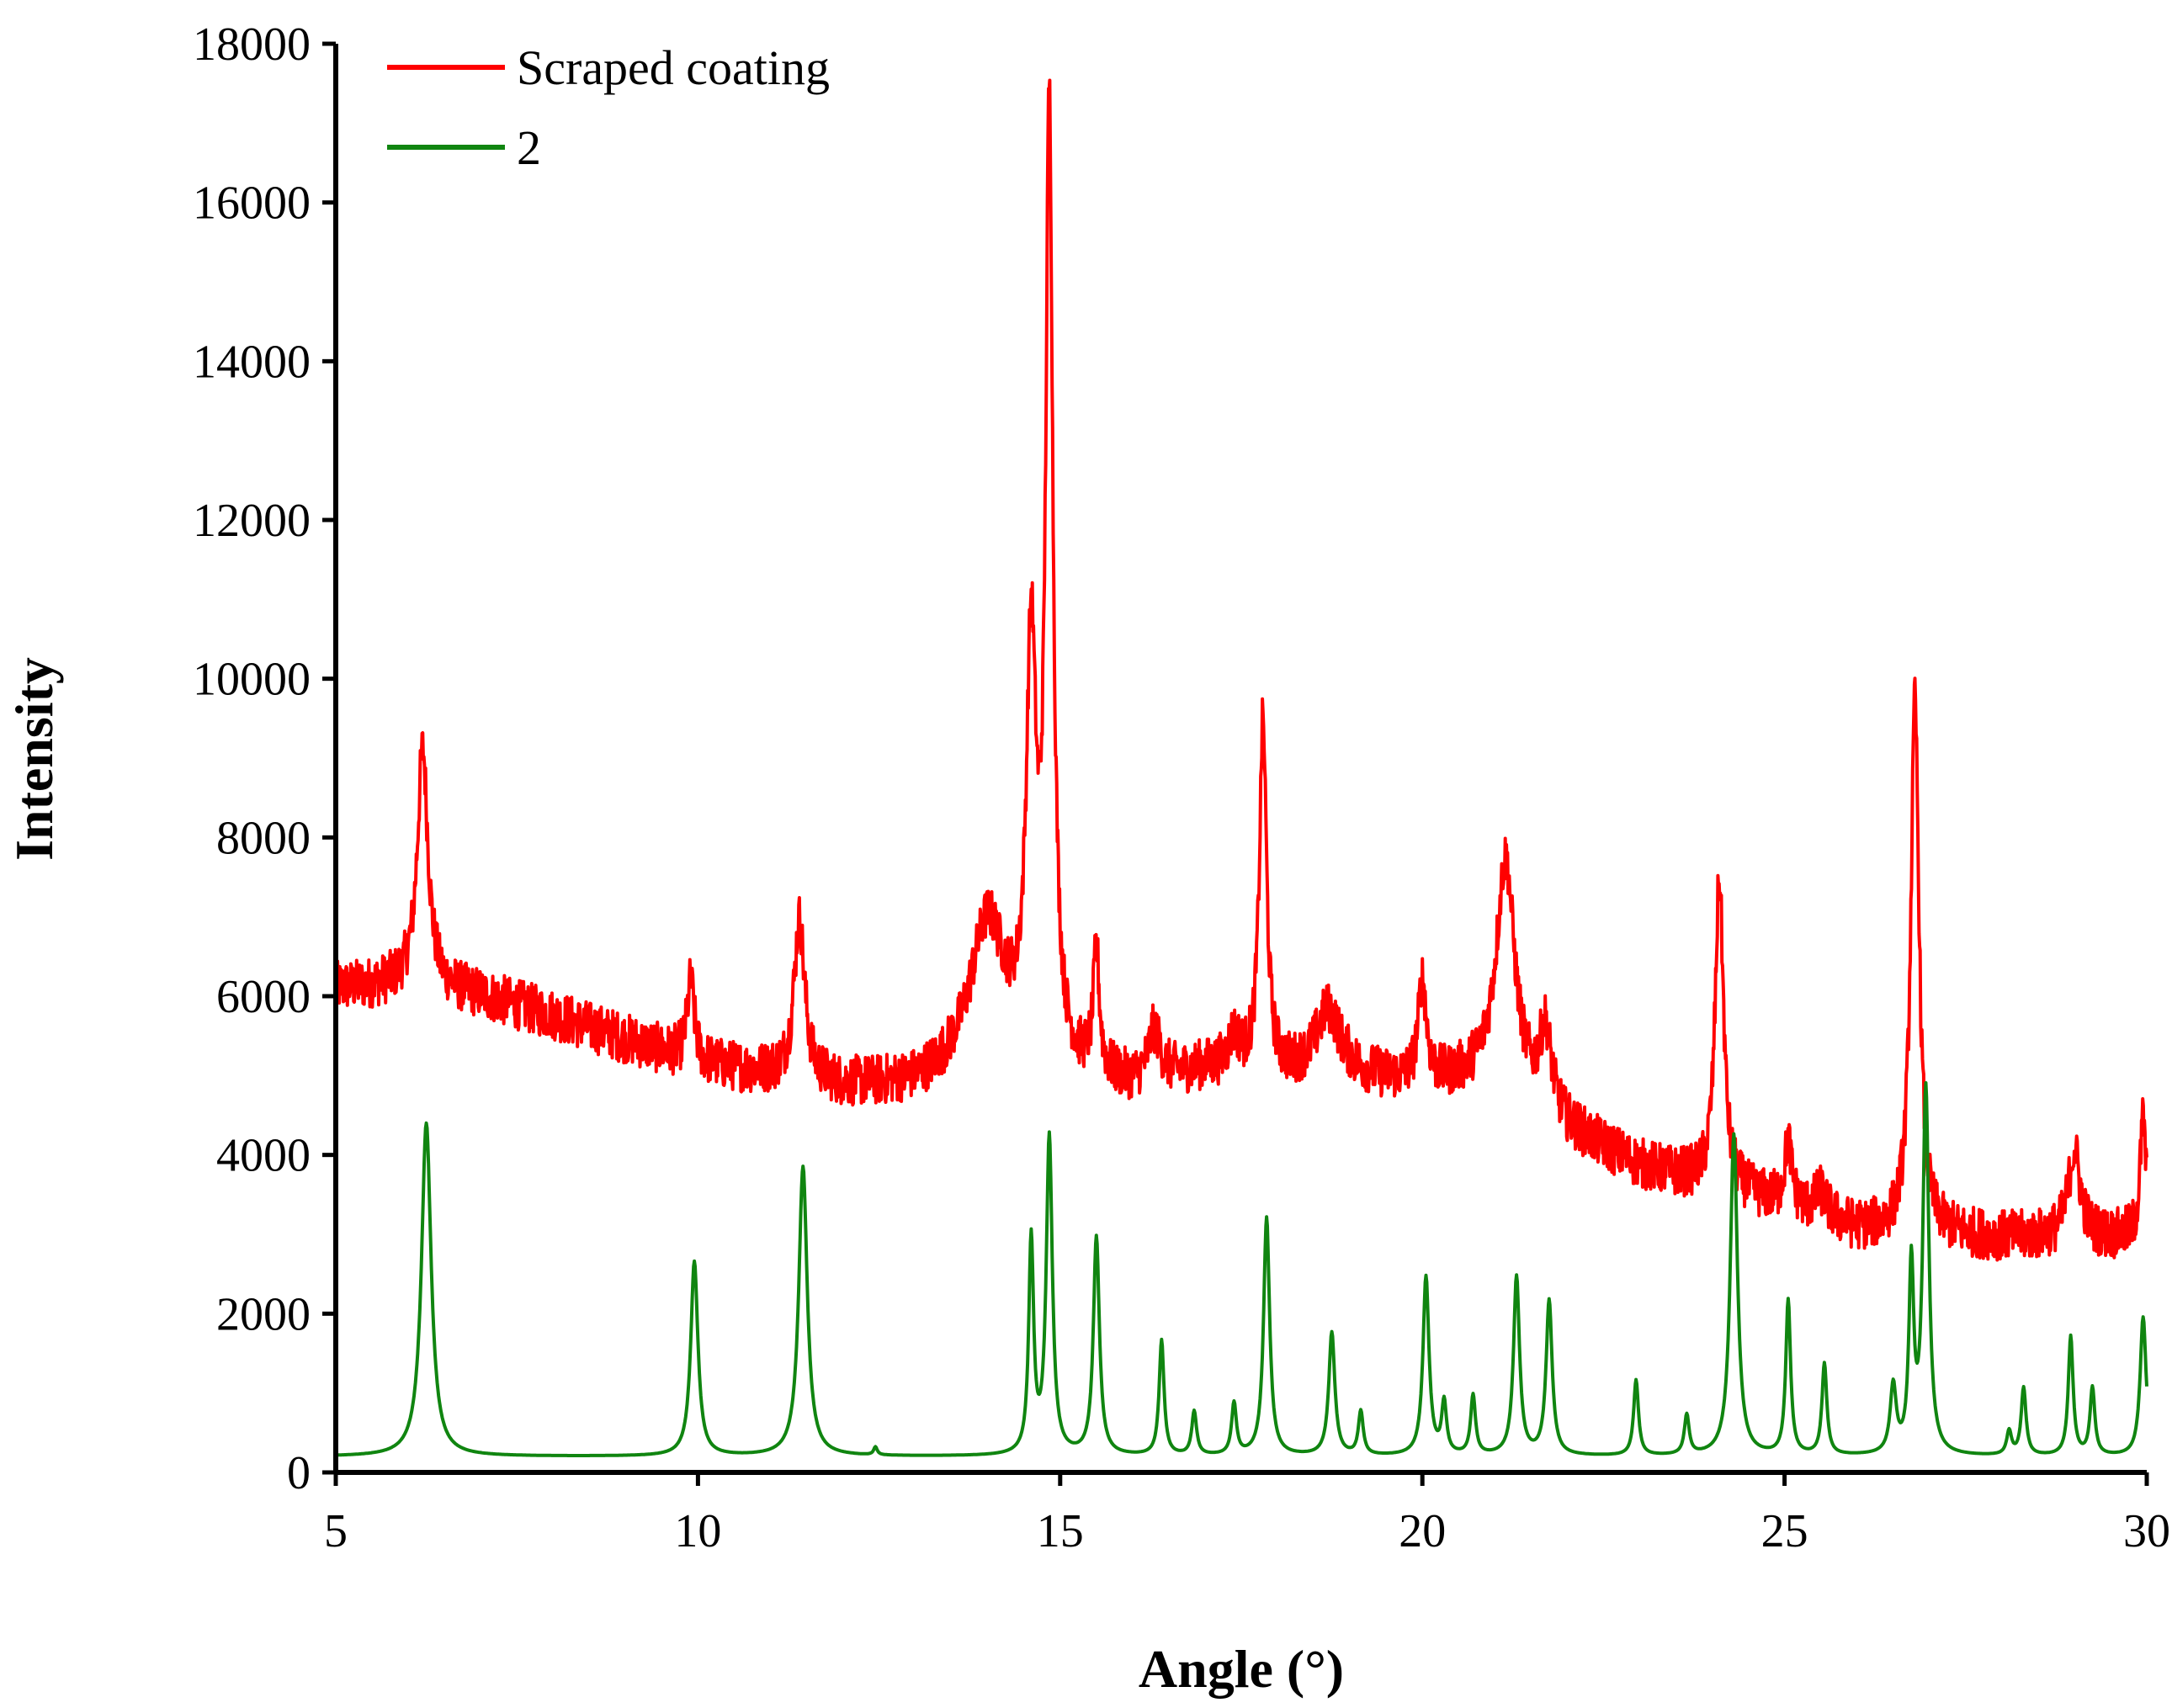 This screenshot has height=1708, width=2172. Describe the element at coordinates (263, 997) in the screenshot. I see `y-tick-label: 6000` at that location.